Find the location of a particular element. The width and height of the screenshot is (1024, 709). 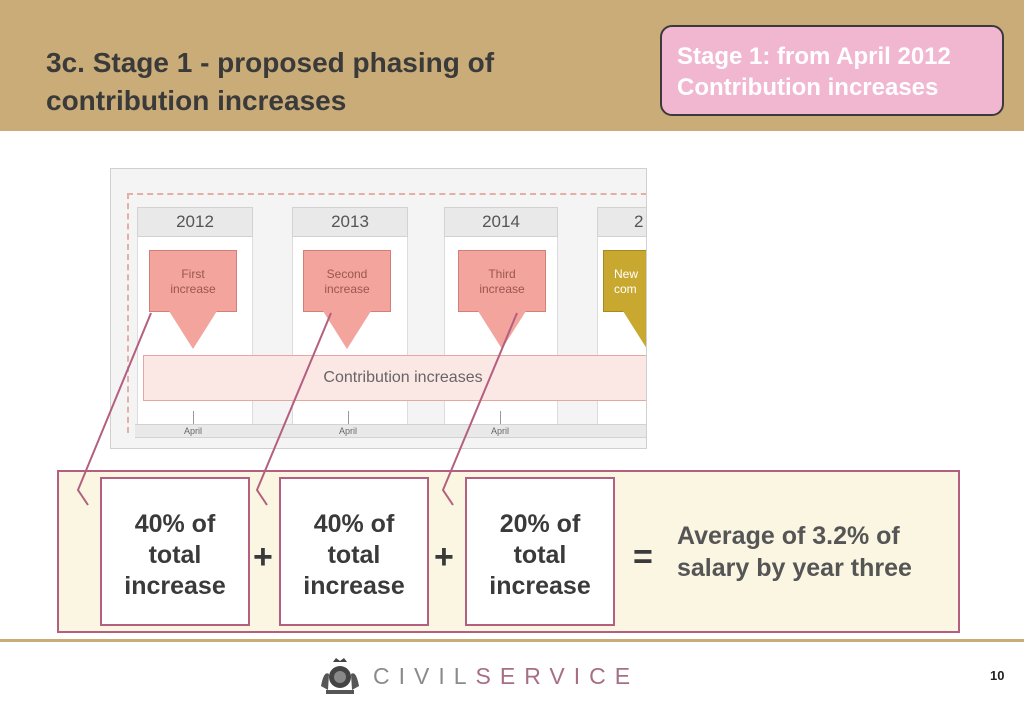

result-line: Average of 3.2% of is located at coordinates (788, 536).